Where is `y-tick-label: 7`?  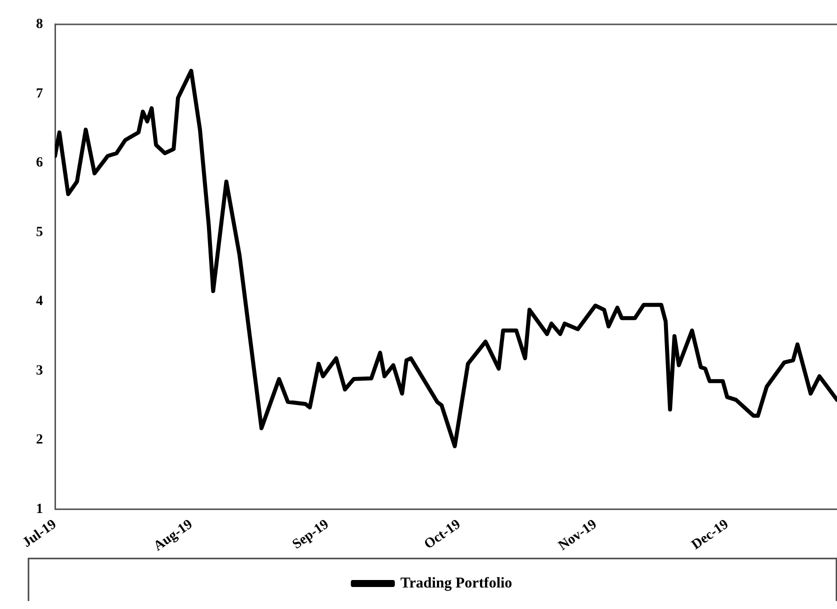
y-tick-label: 7 is located at coordinates (39, 94).